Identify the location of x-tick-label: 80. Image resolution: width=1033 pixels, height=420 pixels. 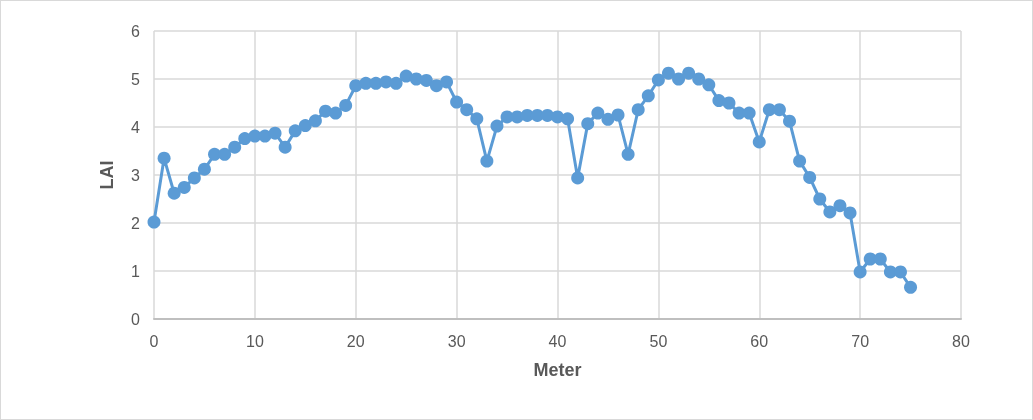
(961, 341).